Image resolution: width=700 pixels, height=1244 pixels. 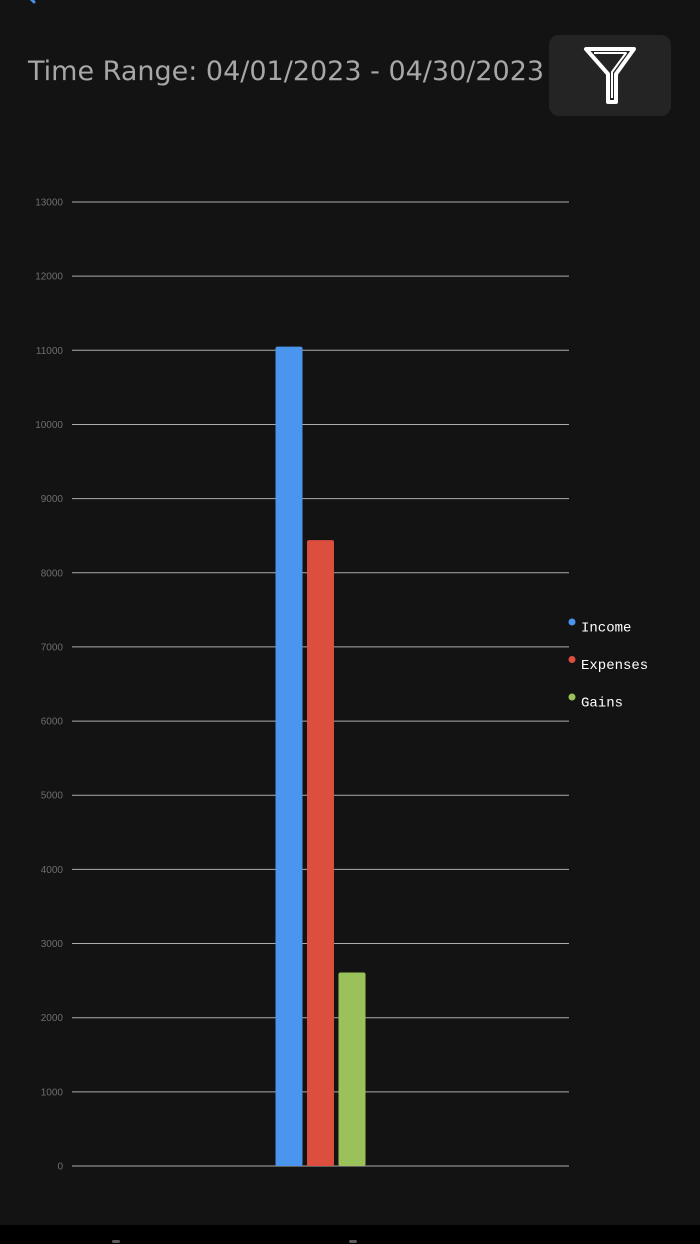 What do you see at coordinates (52, 944) in the screenshot?
I see `y-tick-label: 3000` at bounding box center [52, 944].